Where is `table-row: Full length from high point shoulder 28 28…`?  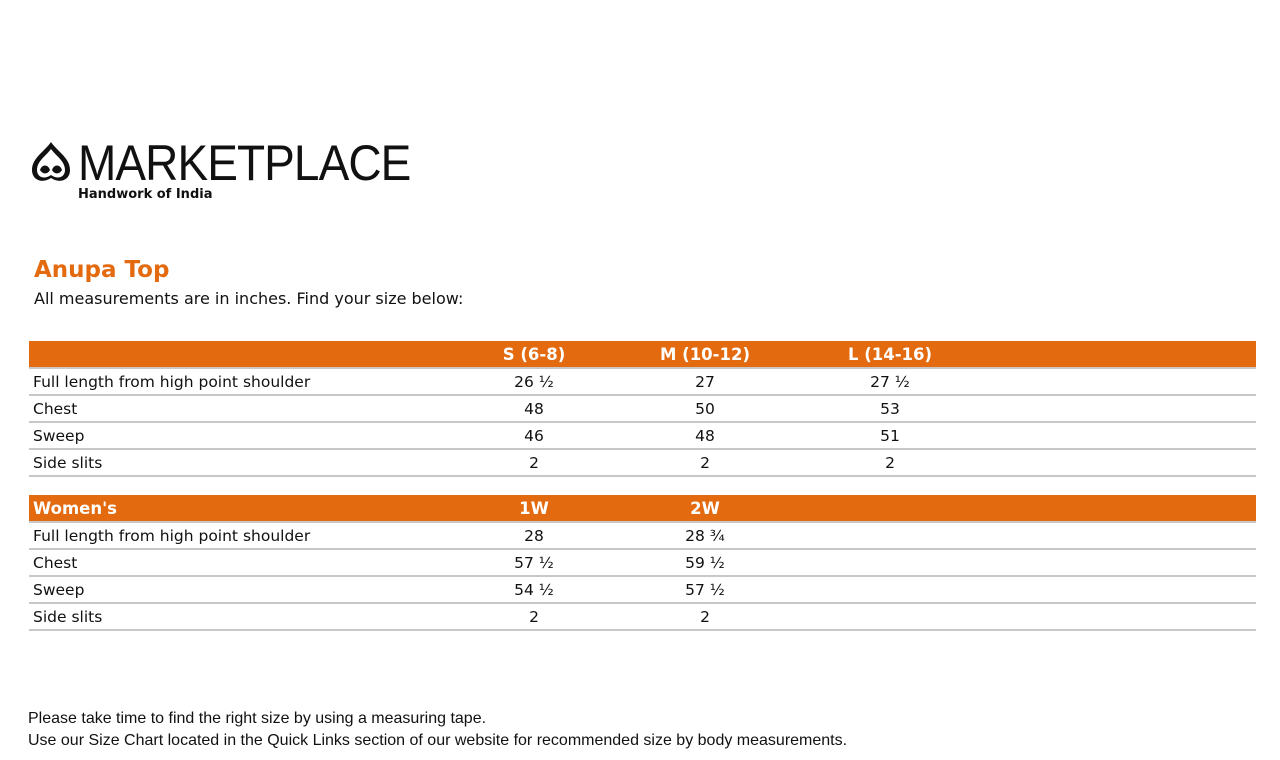
table-row: Full length from high point shoulder 28 28… is located at coordinates (642, 536).